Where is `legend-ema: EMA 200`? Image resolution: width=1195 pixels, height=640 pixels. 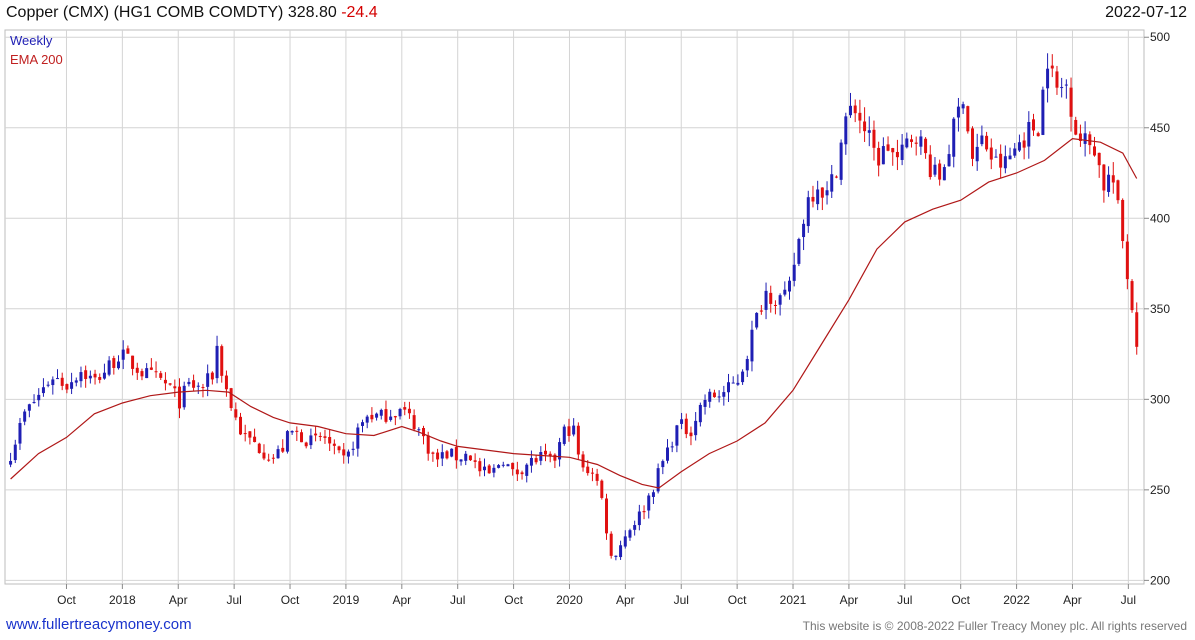
legend-ema: EMA 200 is located at coordinates (36, 59).